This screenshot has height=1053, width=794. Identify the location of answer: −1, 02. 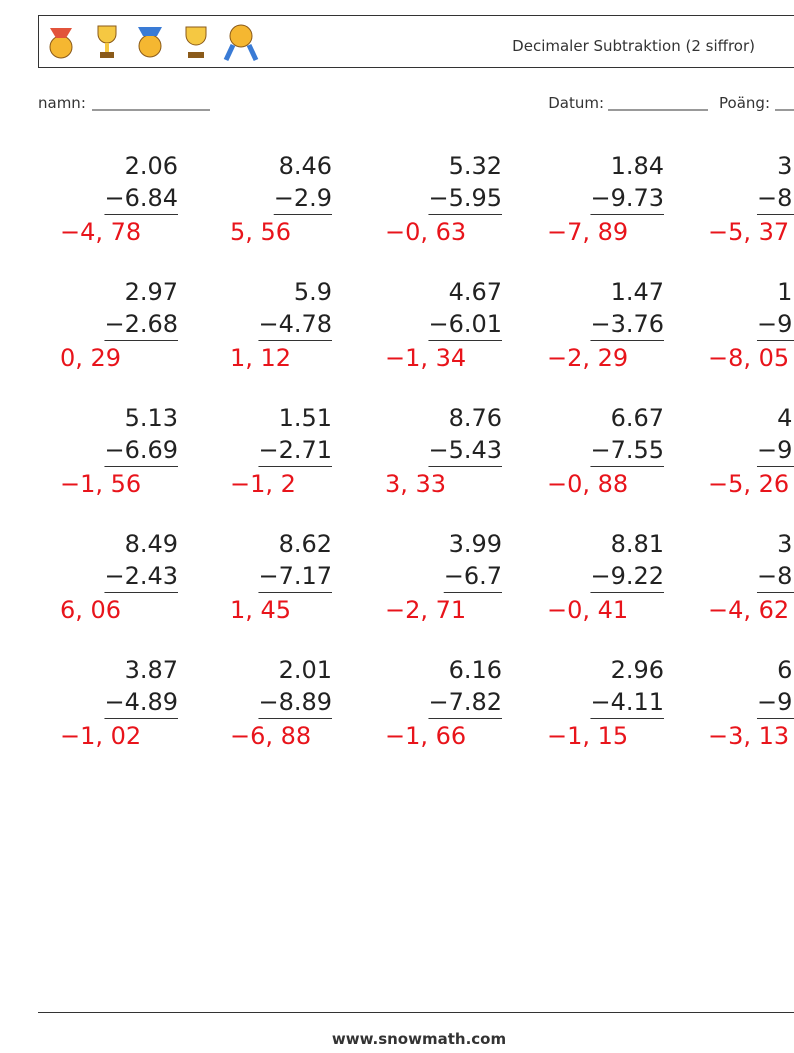
(100, 736).